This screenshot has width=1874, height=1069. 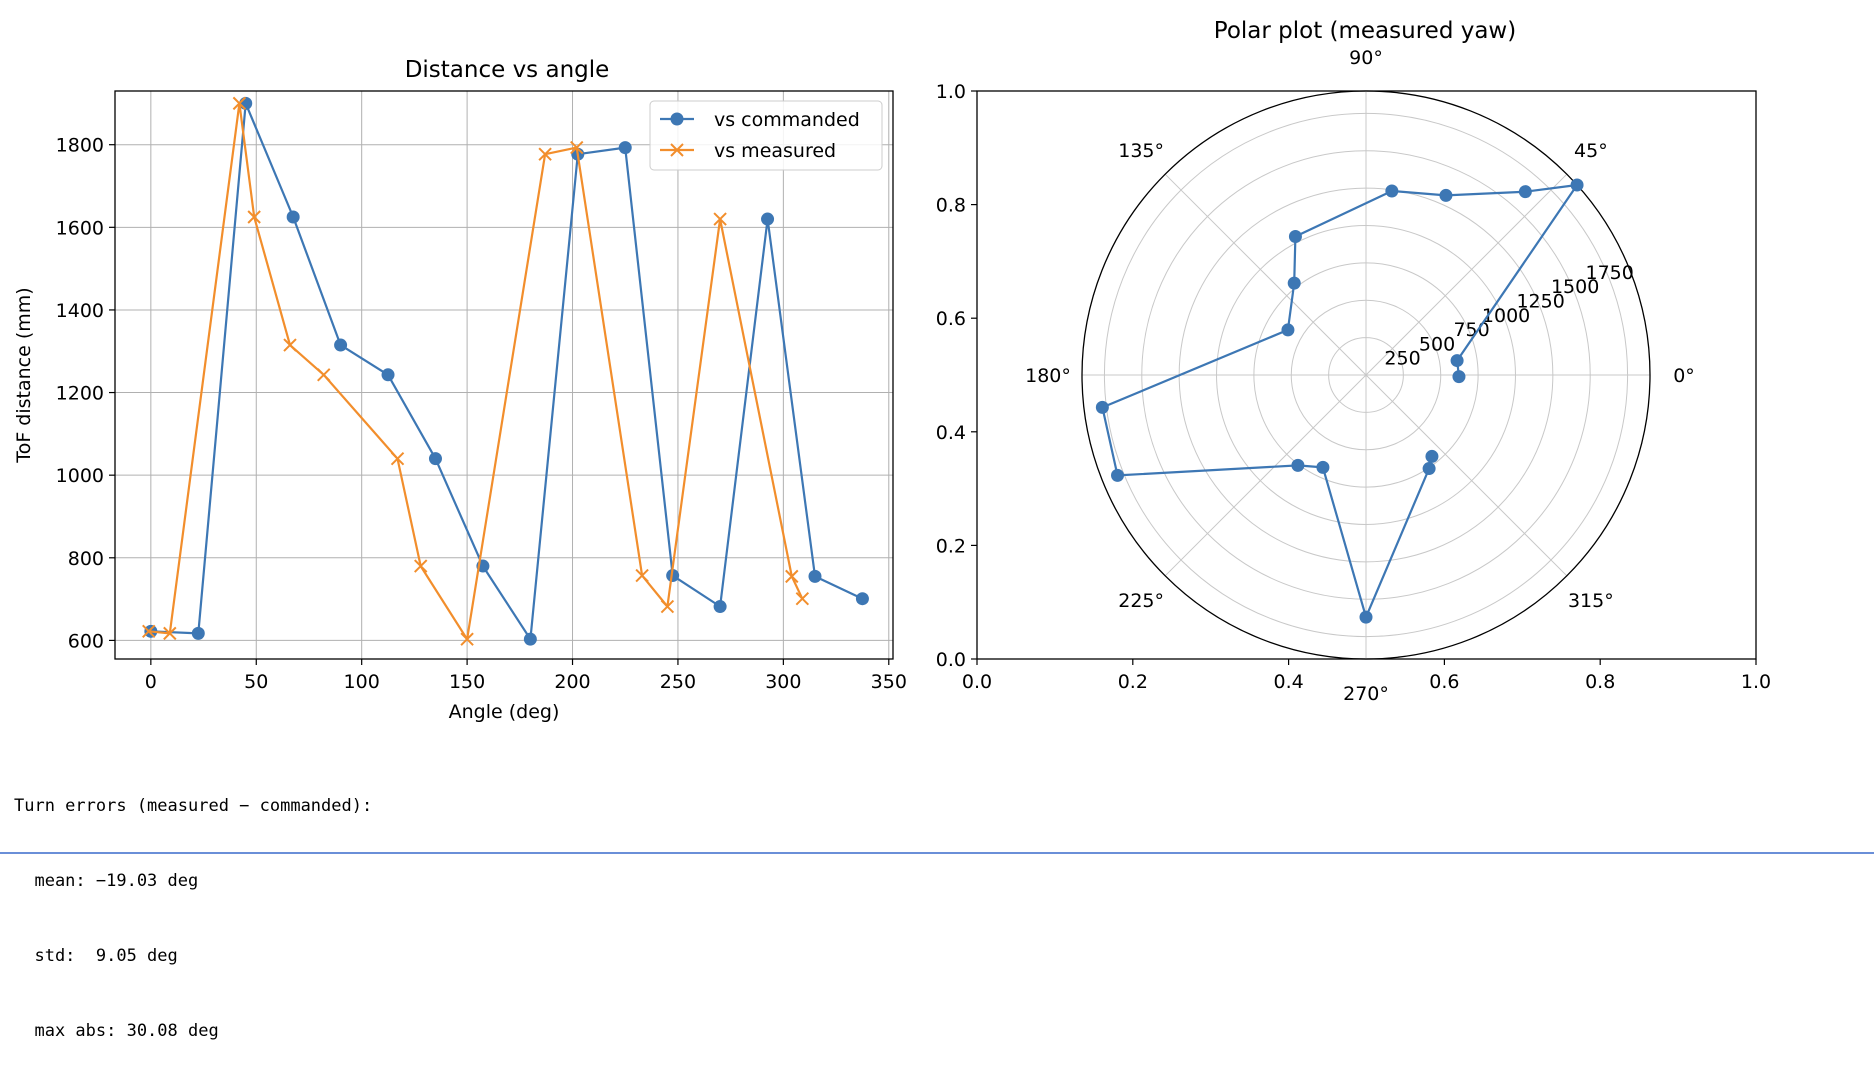 What do you see at coordinates (507, 70) in the screenshot?
I see `chart-title: Distance vs angle` at bounding box center [507, 70].